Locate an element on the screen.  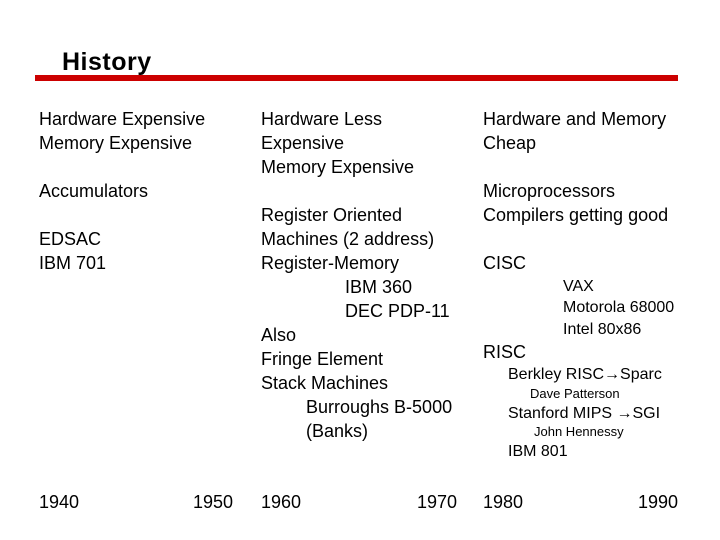
col3-compilers: Compilers getting good is located at coordinates (576, 215).